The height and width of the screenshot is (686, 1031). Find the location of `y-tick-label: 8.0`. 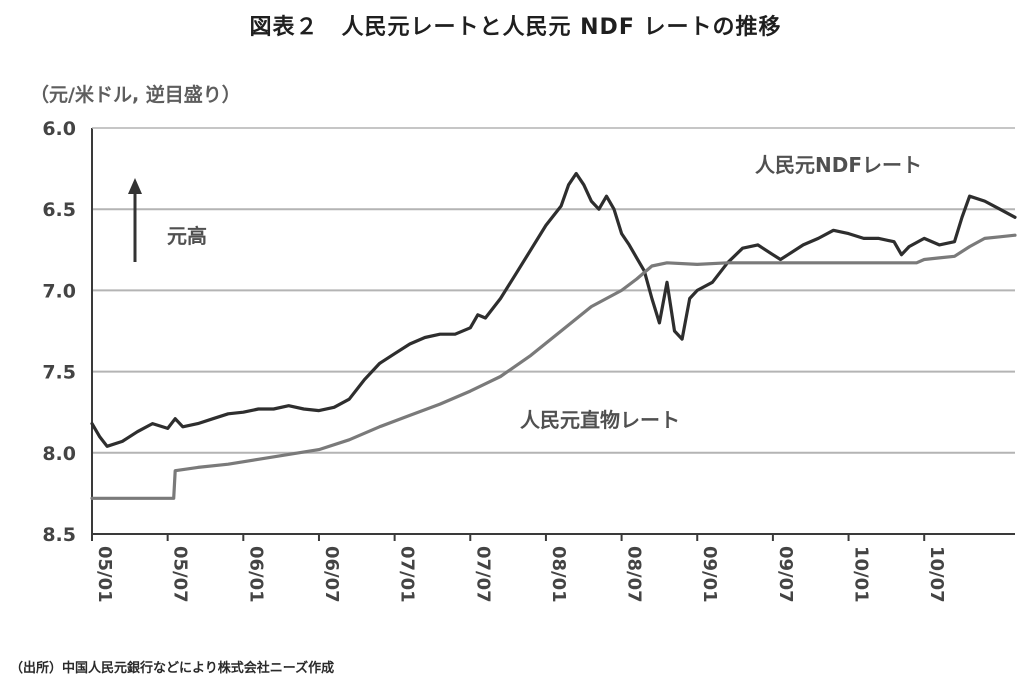

y-tick-label: 8.0 is located at coordinates (59, 454).